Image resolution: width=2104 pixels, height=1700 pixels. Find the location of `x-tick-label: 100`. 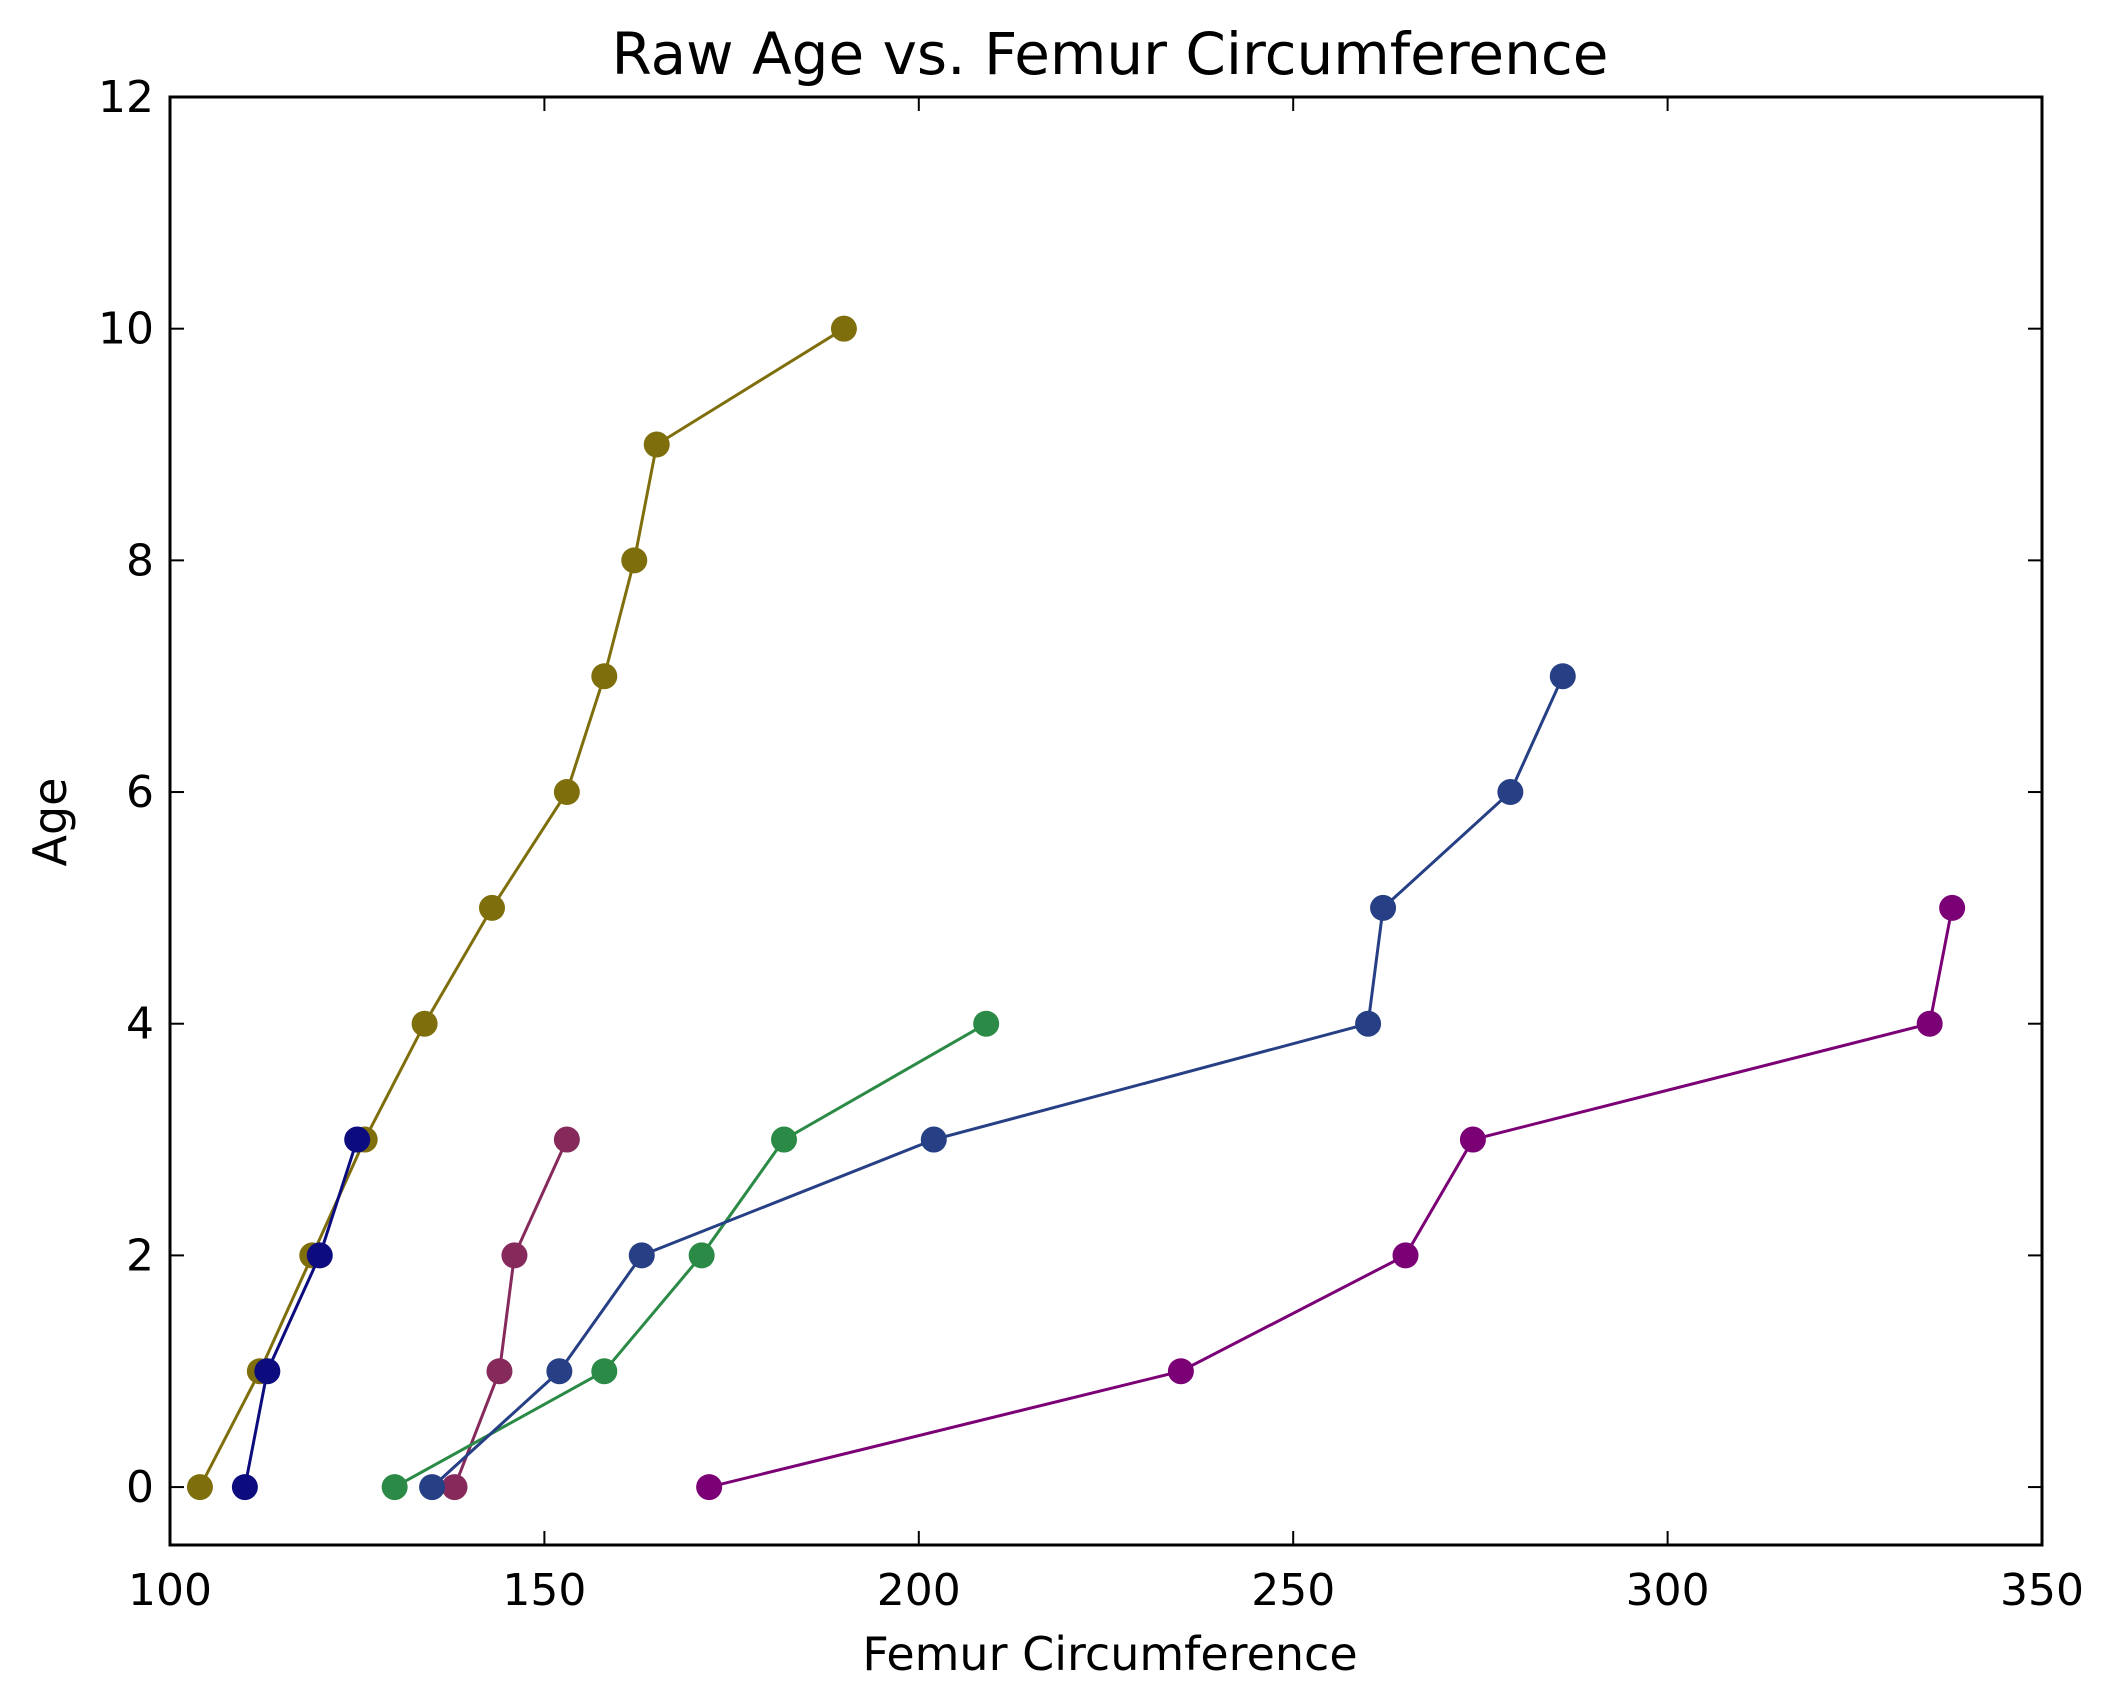

x-tick-label: 100 is located at coordinates (170, 1590).